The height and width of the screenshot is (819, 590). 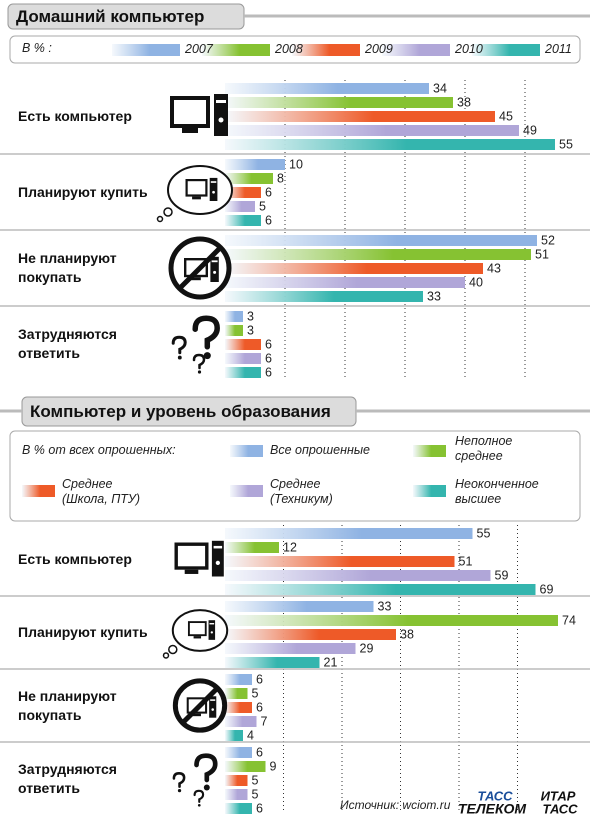 I want to click on chart-title: Домашний компьютер, so click(x=110, y=16).